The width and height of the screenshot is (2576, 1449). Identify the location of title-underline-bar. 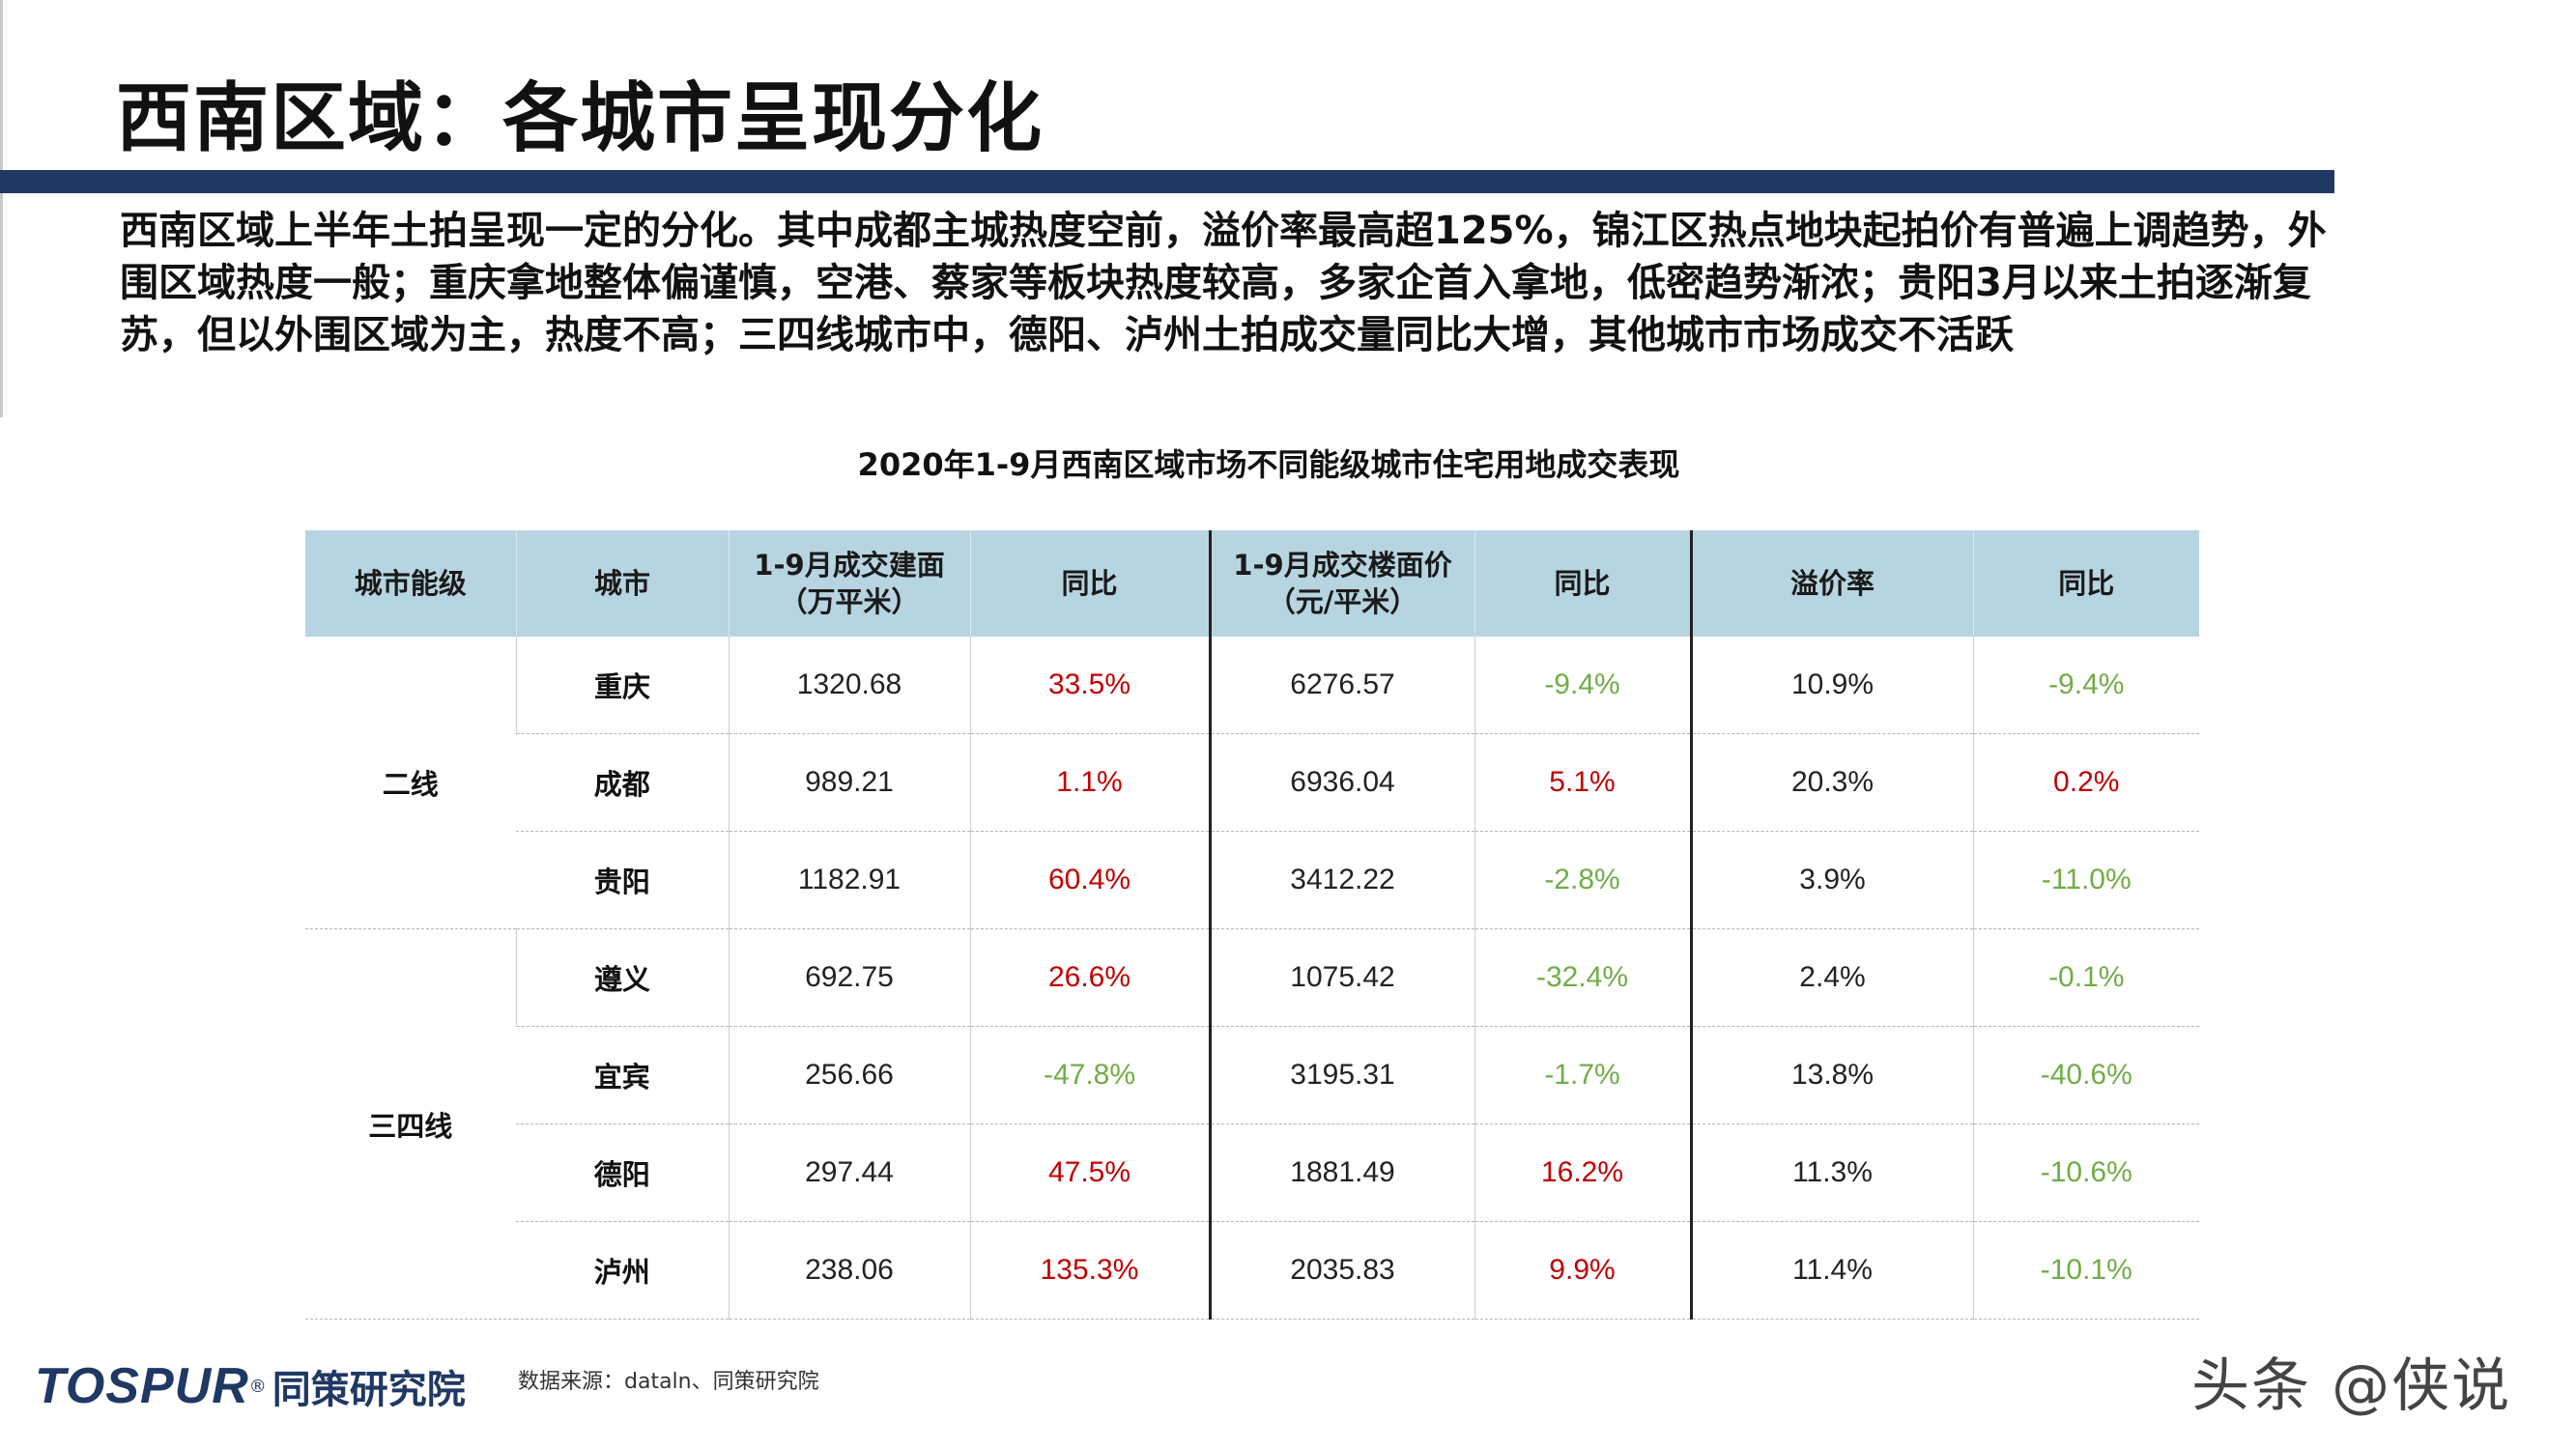
(1167, 181).